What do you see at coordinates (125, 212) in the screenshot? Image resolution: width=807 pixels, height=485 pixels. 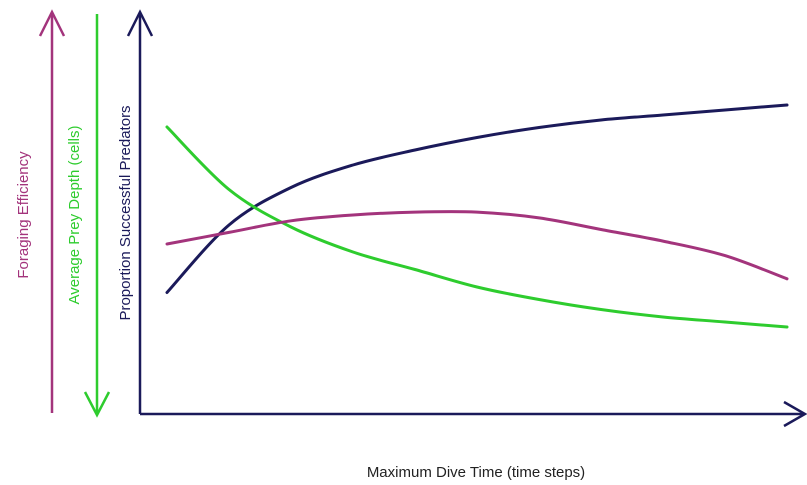 I see `proportion-axis-label: Proportion Successful Predators` at bounding box center [125, 212].